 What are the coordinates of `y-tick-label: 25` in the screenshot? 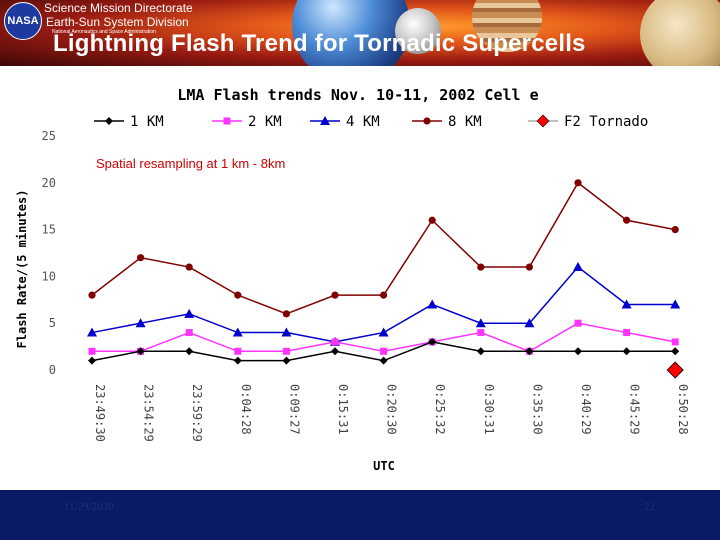 It's located at (49, 136).